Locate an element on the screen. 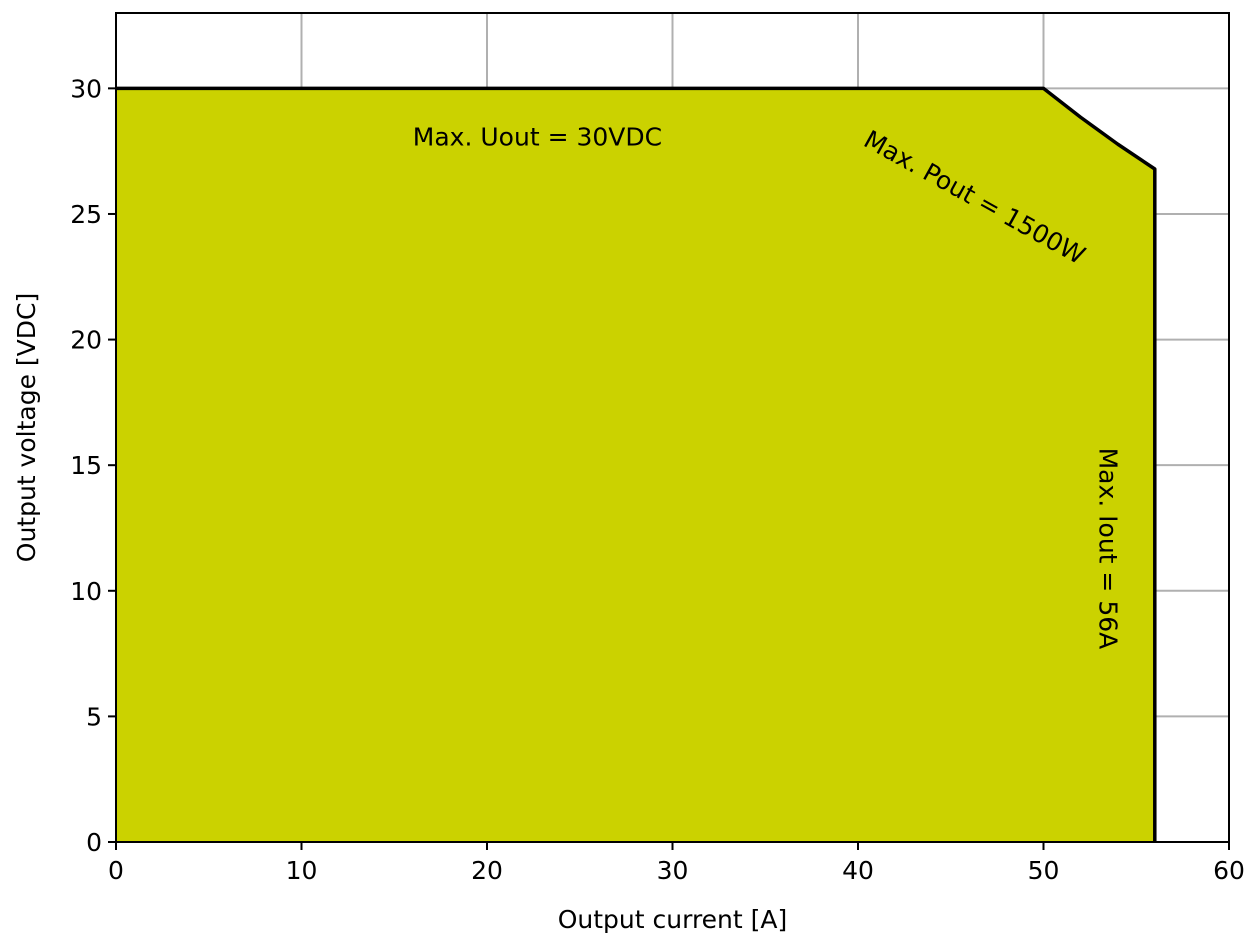  y-tick-label: 25 is located at coordinates (86, 214).